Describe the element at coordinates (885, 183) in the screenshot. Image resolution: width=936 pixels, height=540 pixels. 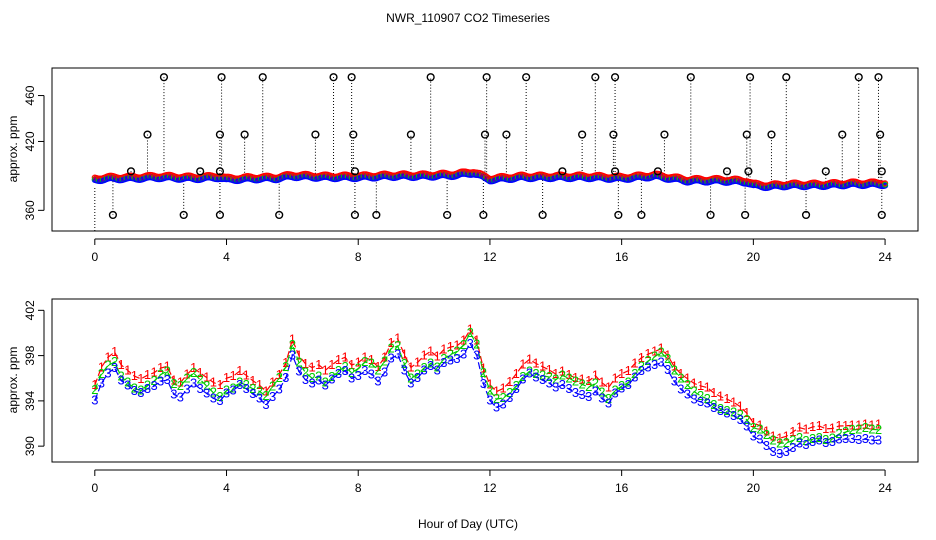
I see `baseline-point` at that location.